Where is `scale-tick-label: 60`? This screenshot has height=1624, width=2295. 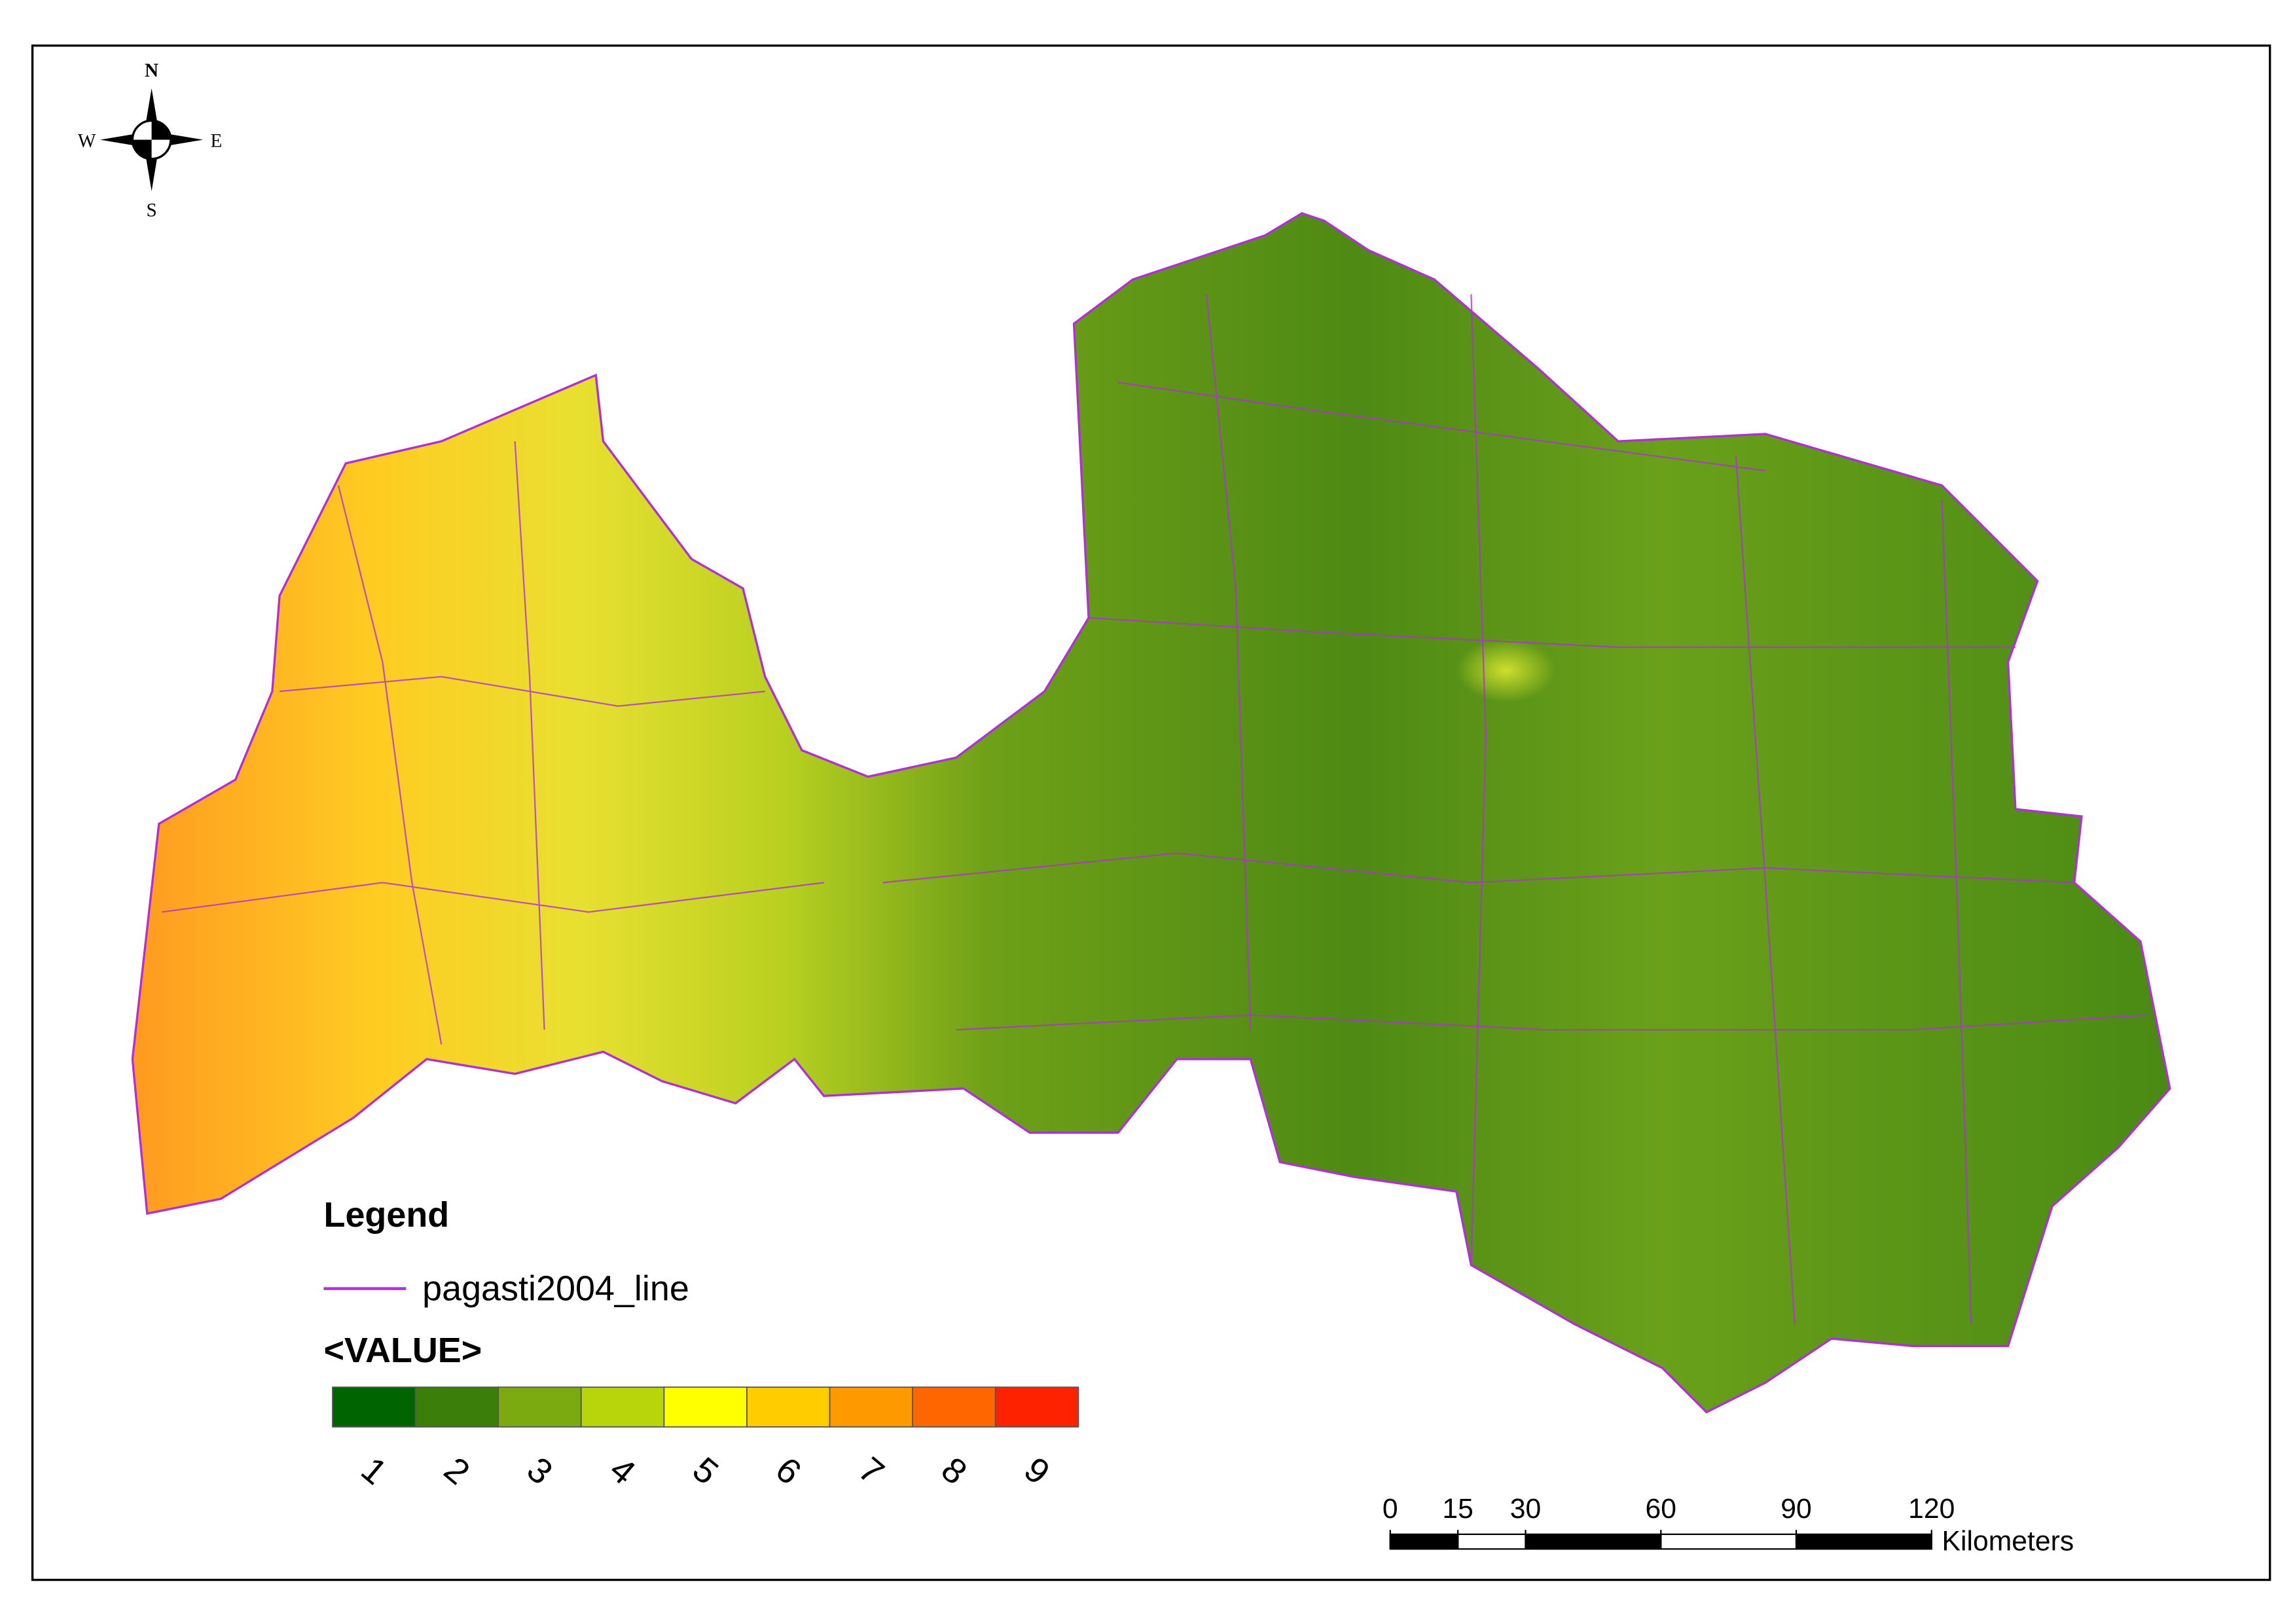 scale-tick-label: 60 is located at coordinates (1661, 1509).